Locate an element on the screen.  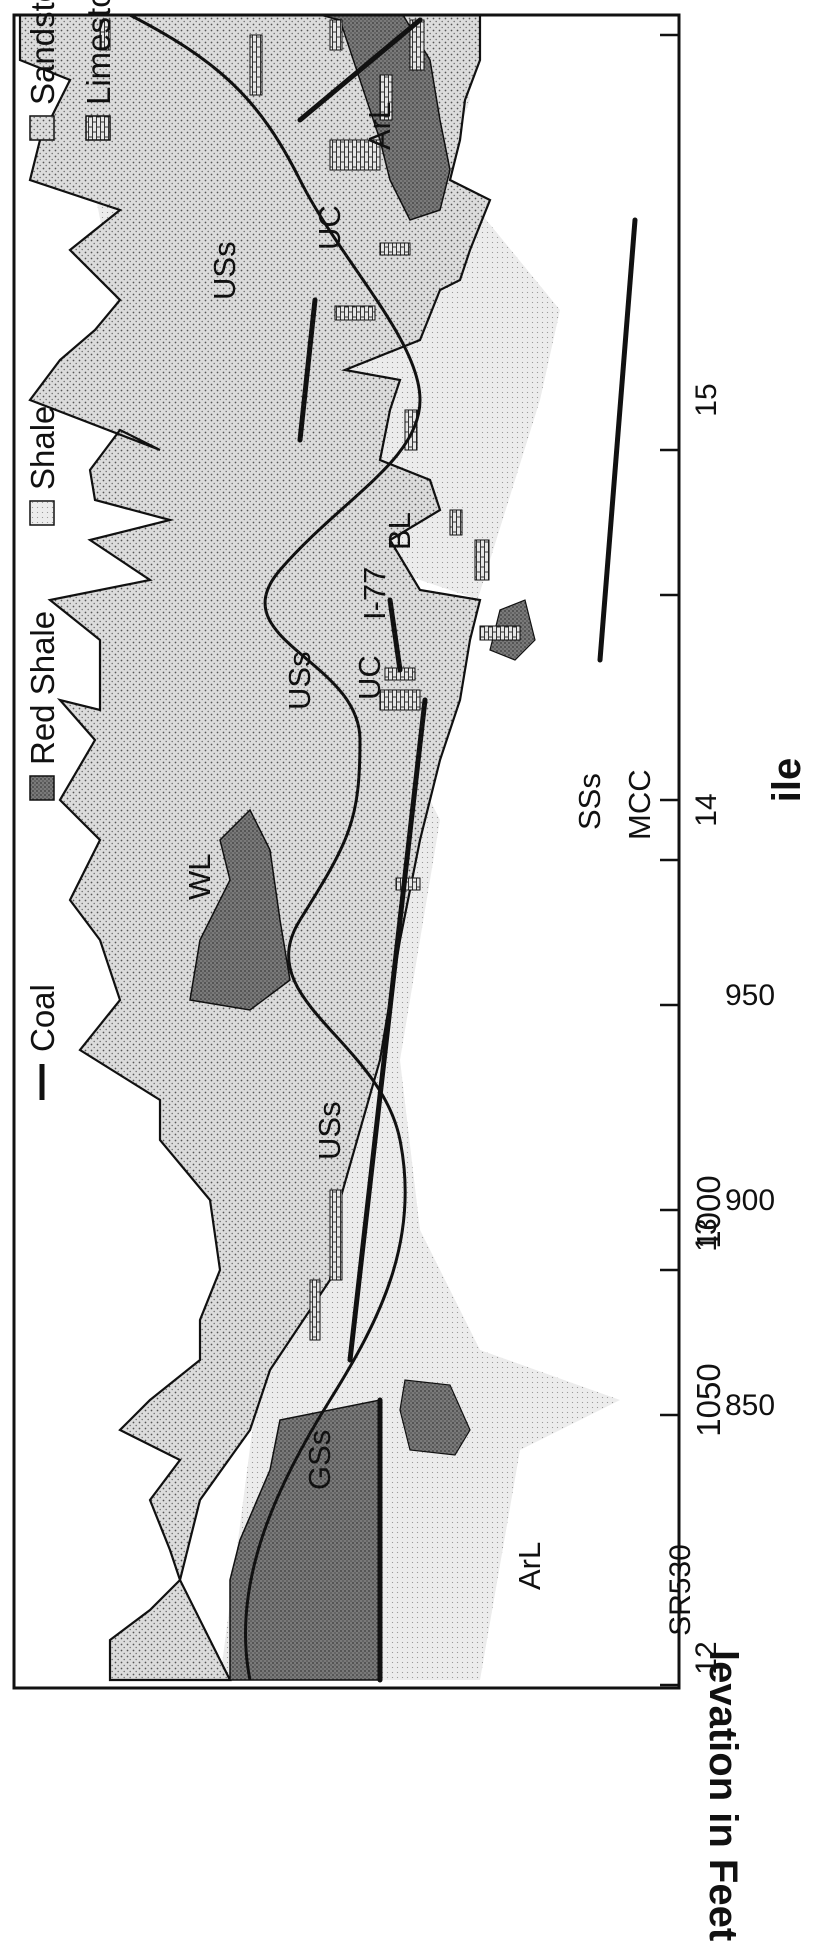
x-axis-label: ile is located at coordinates (787, 780).